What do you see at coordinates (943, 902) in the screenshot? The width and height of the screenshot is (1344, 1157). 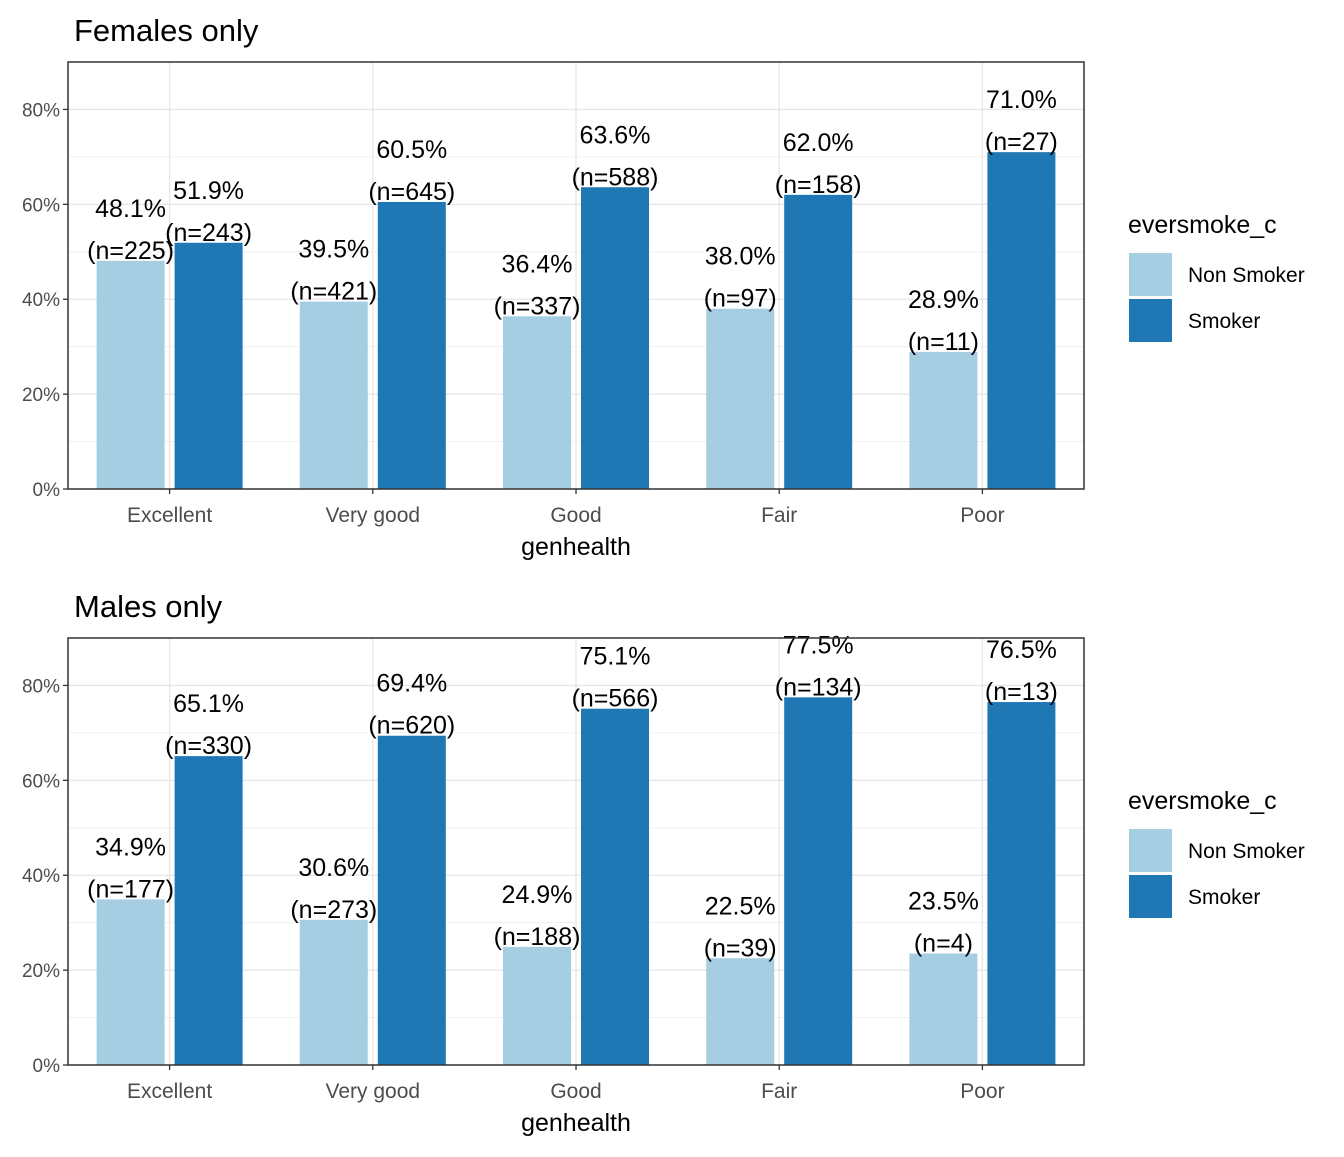 I see `bar-label-percent: 23.5%` at bounding box center [943, 902].